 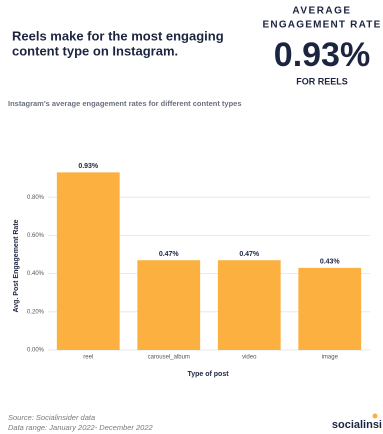 I want to click on kpi-value: 0.93%, so click(x=322, y=55).